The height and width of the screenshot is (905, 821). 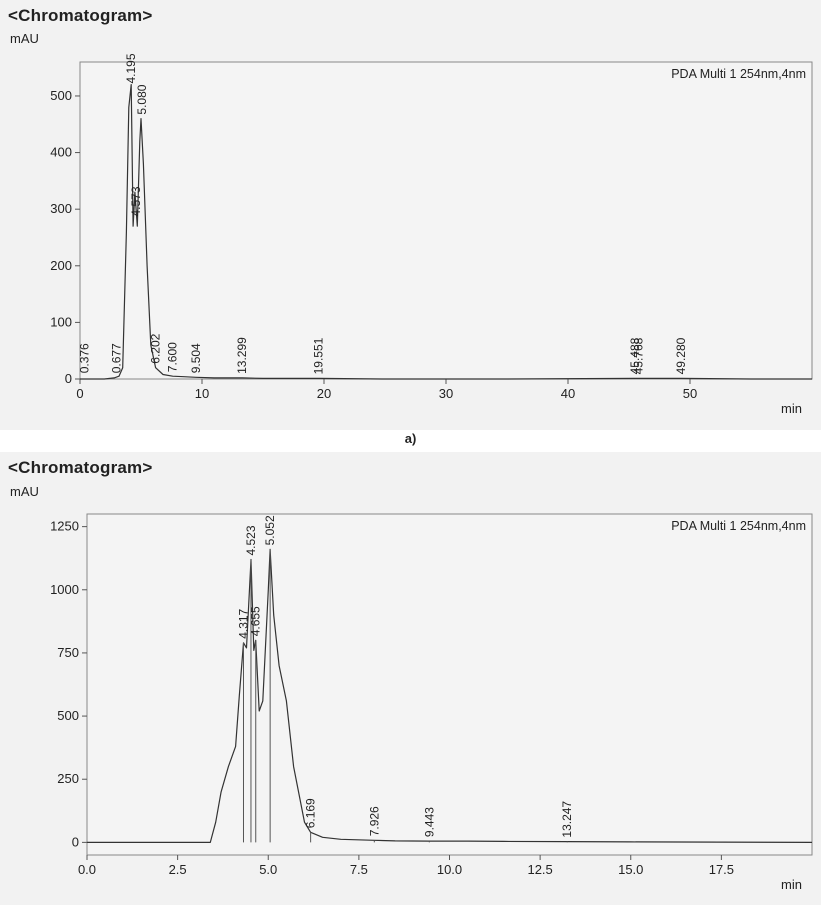 I want to click on chart-title-b: <Chromatogram>, so click(x=80, y=467).